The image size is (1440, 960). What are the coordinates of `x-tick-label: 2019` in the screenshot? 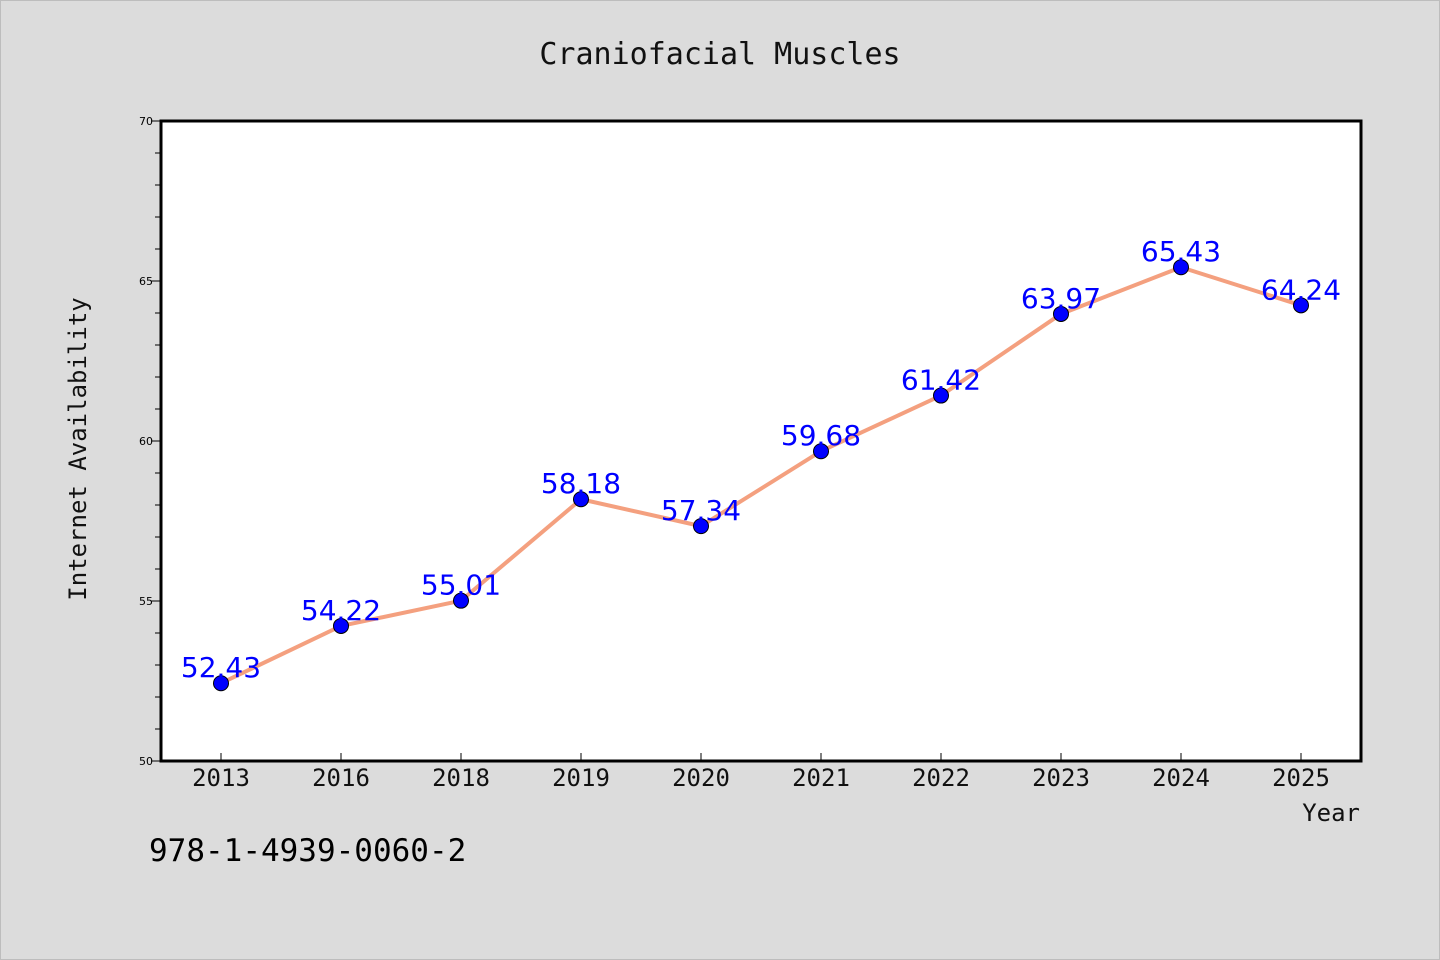 It's located at (581, 778).